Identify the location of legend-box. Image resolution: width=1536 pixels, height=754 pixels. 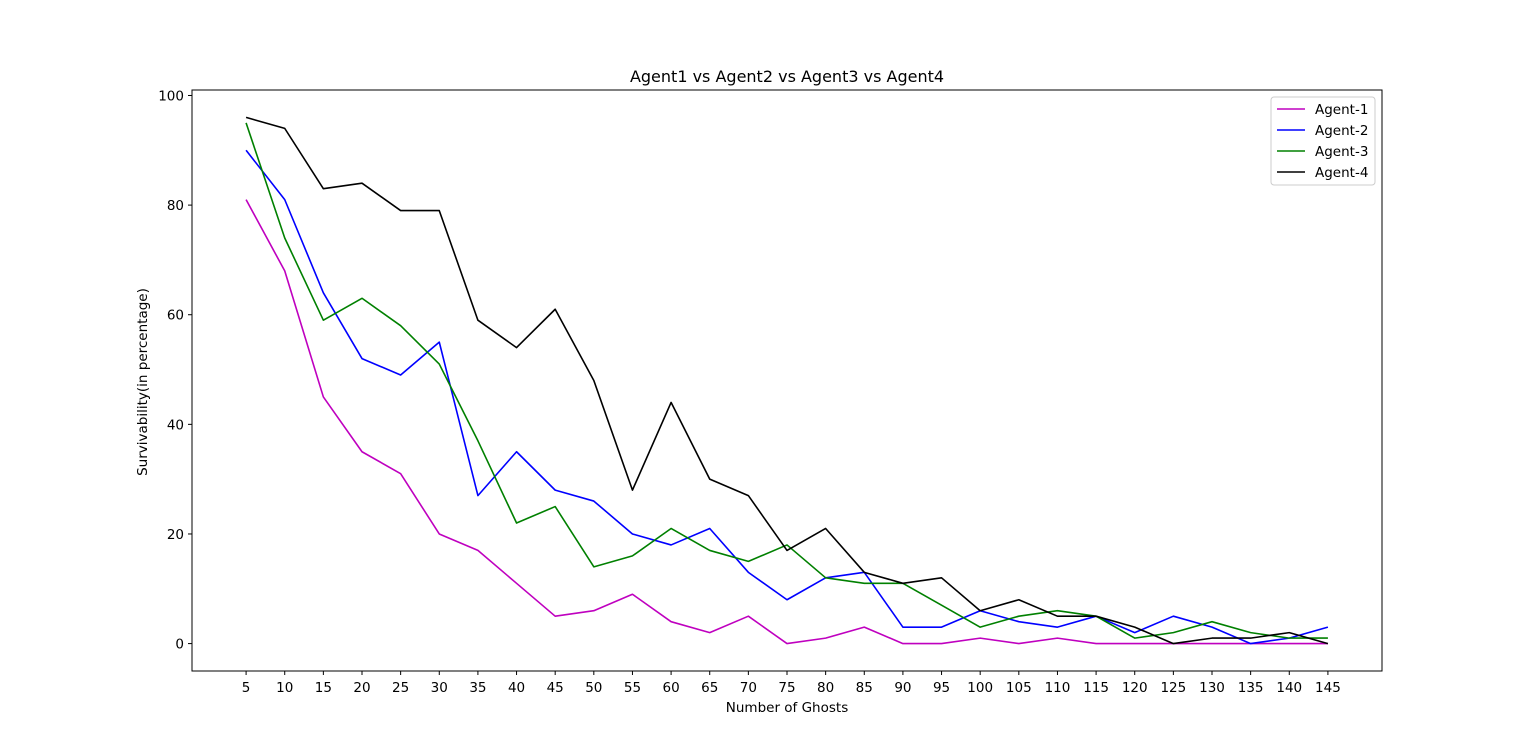
(1323, 141).